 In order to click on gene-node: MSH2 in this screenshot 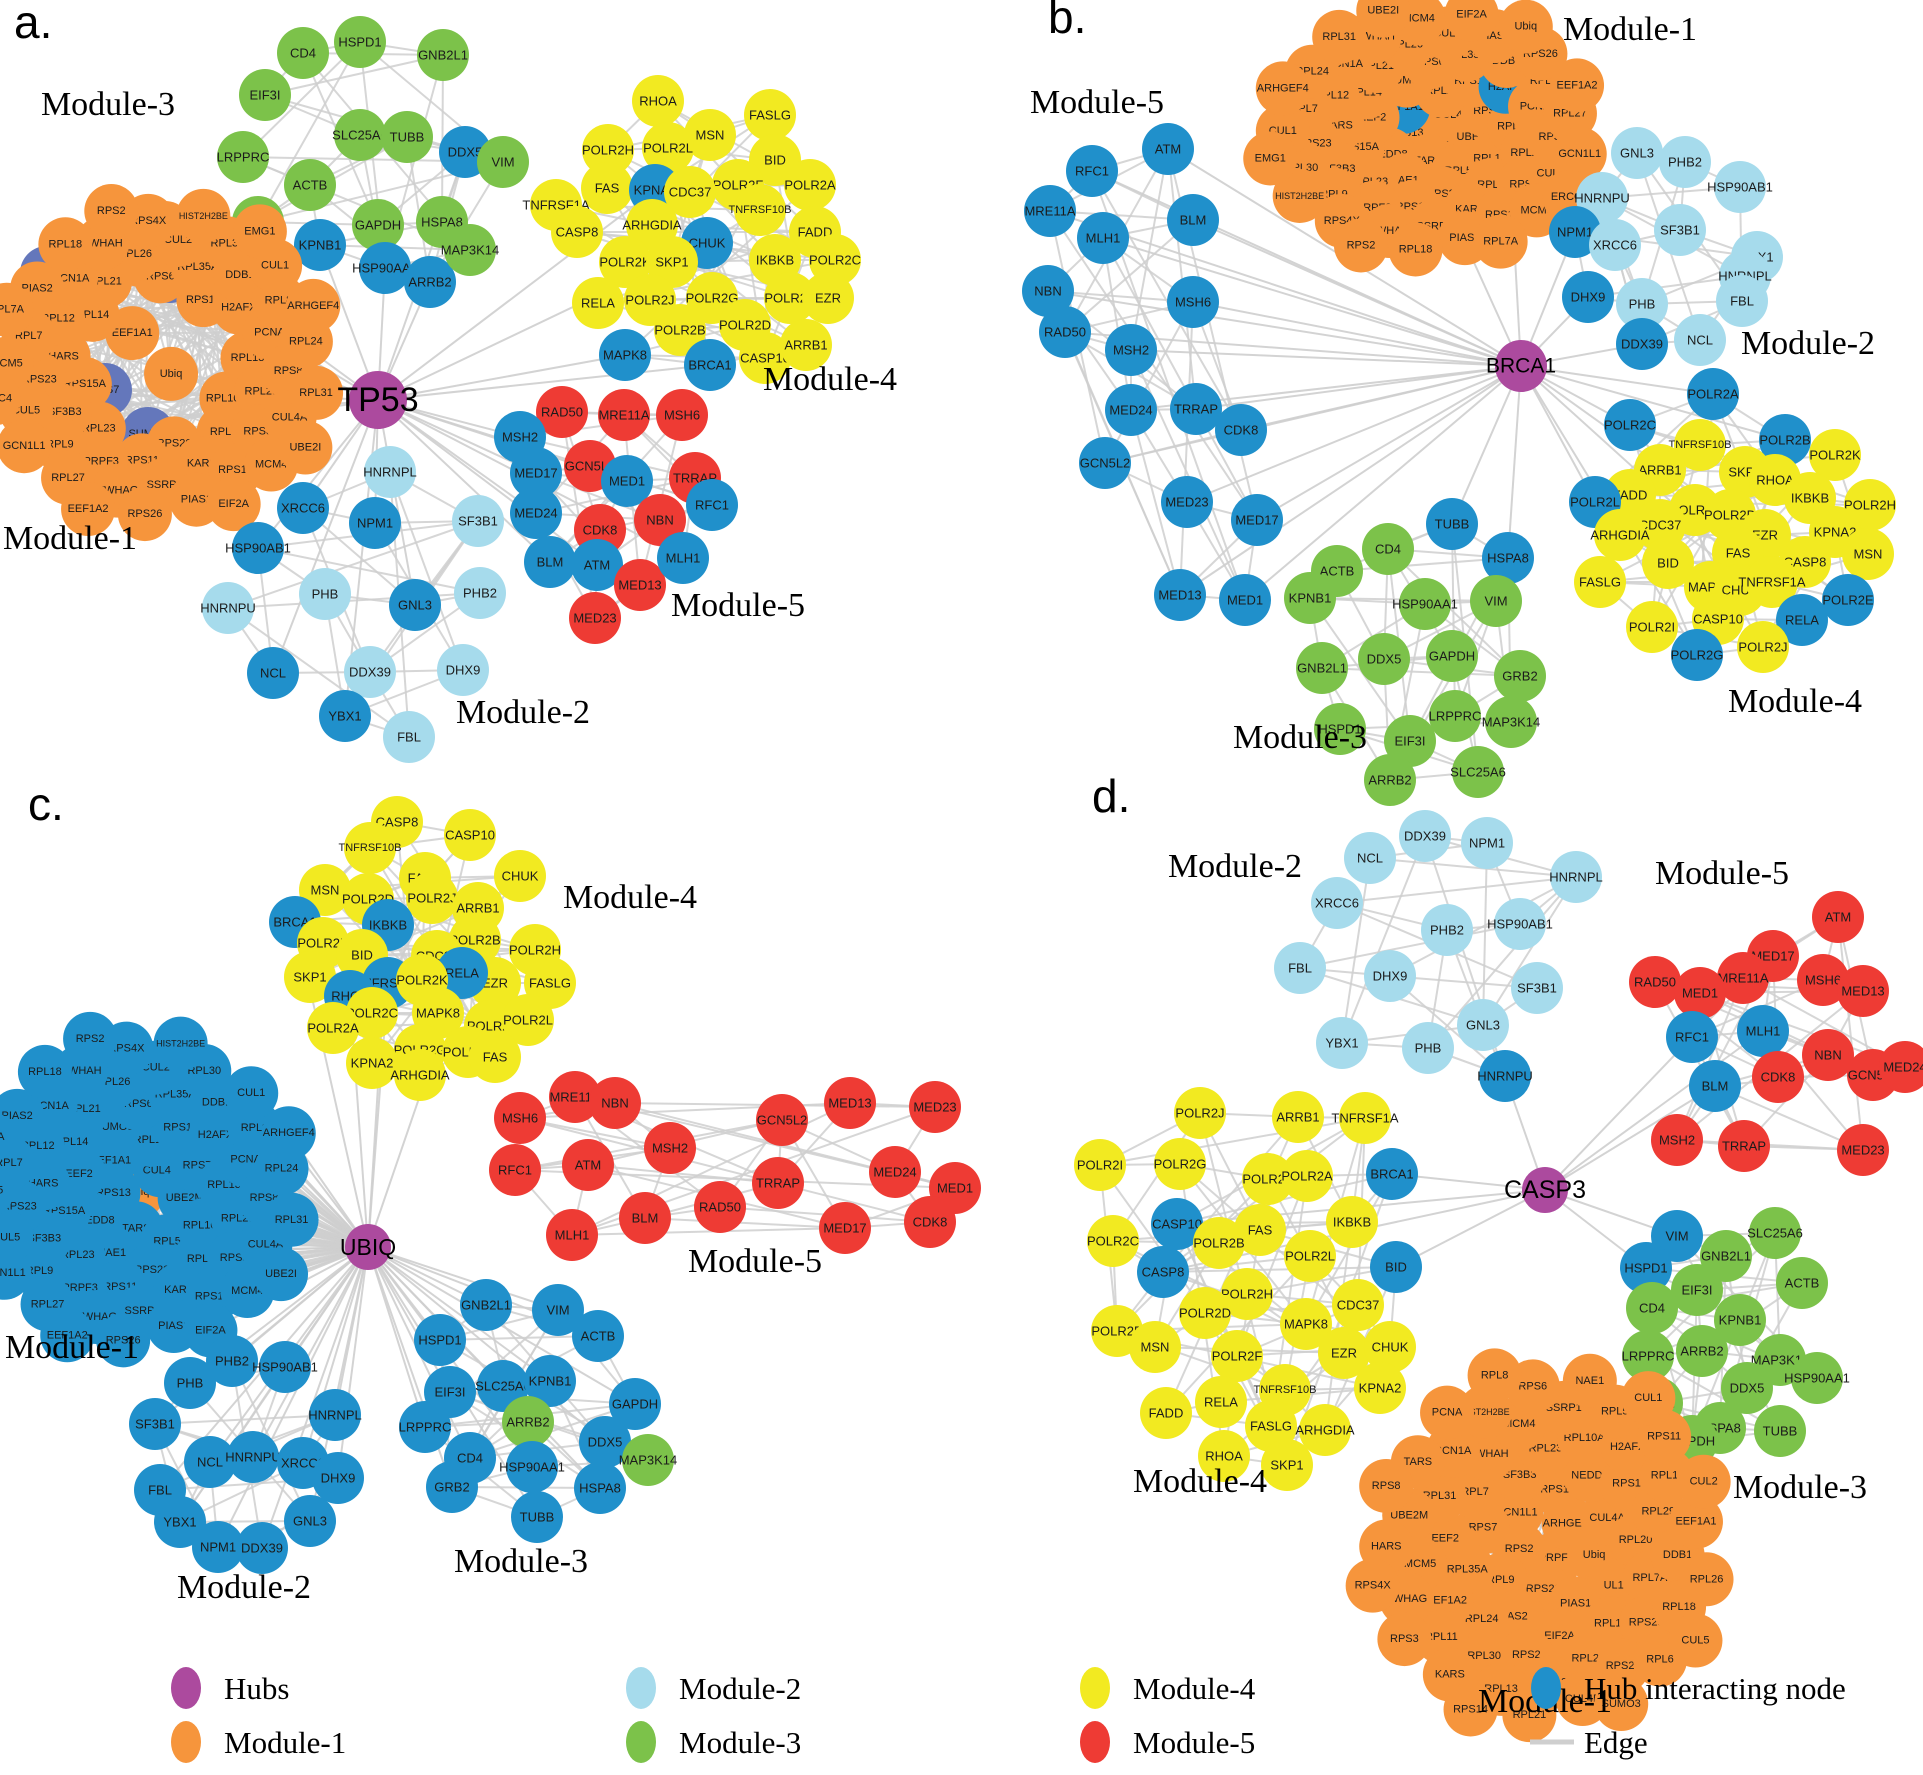, I will do `click(1131, 350)`.